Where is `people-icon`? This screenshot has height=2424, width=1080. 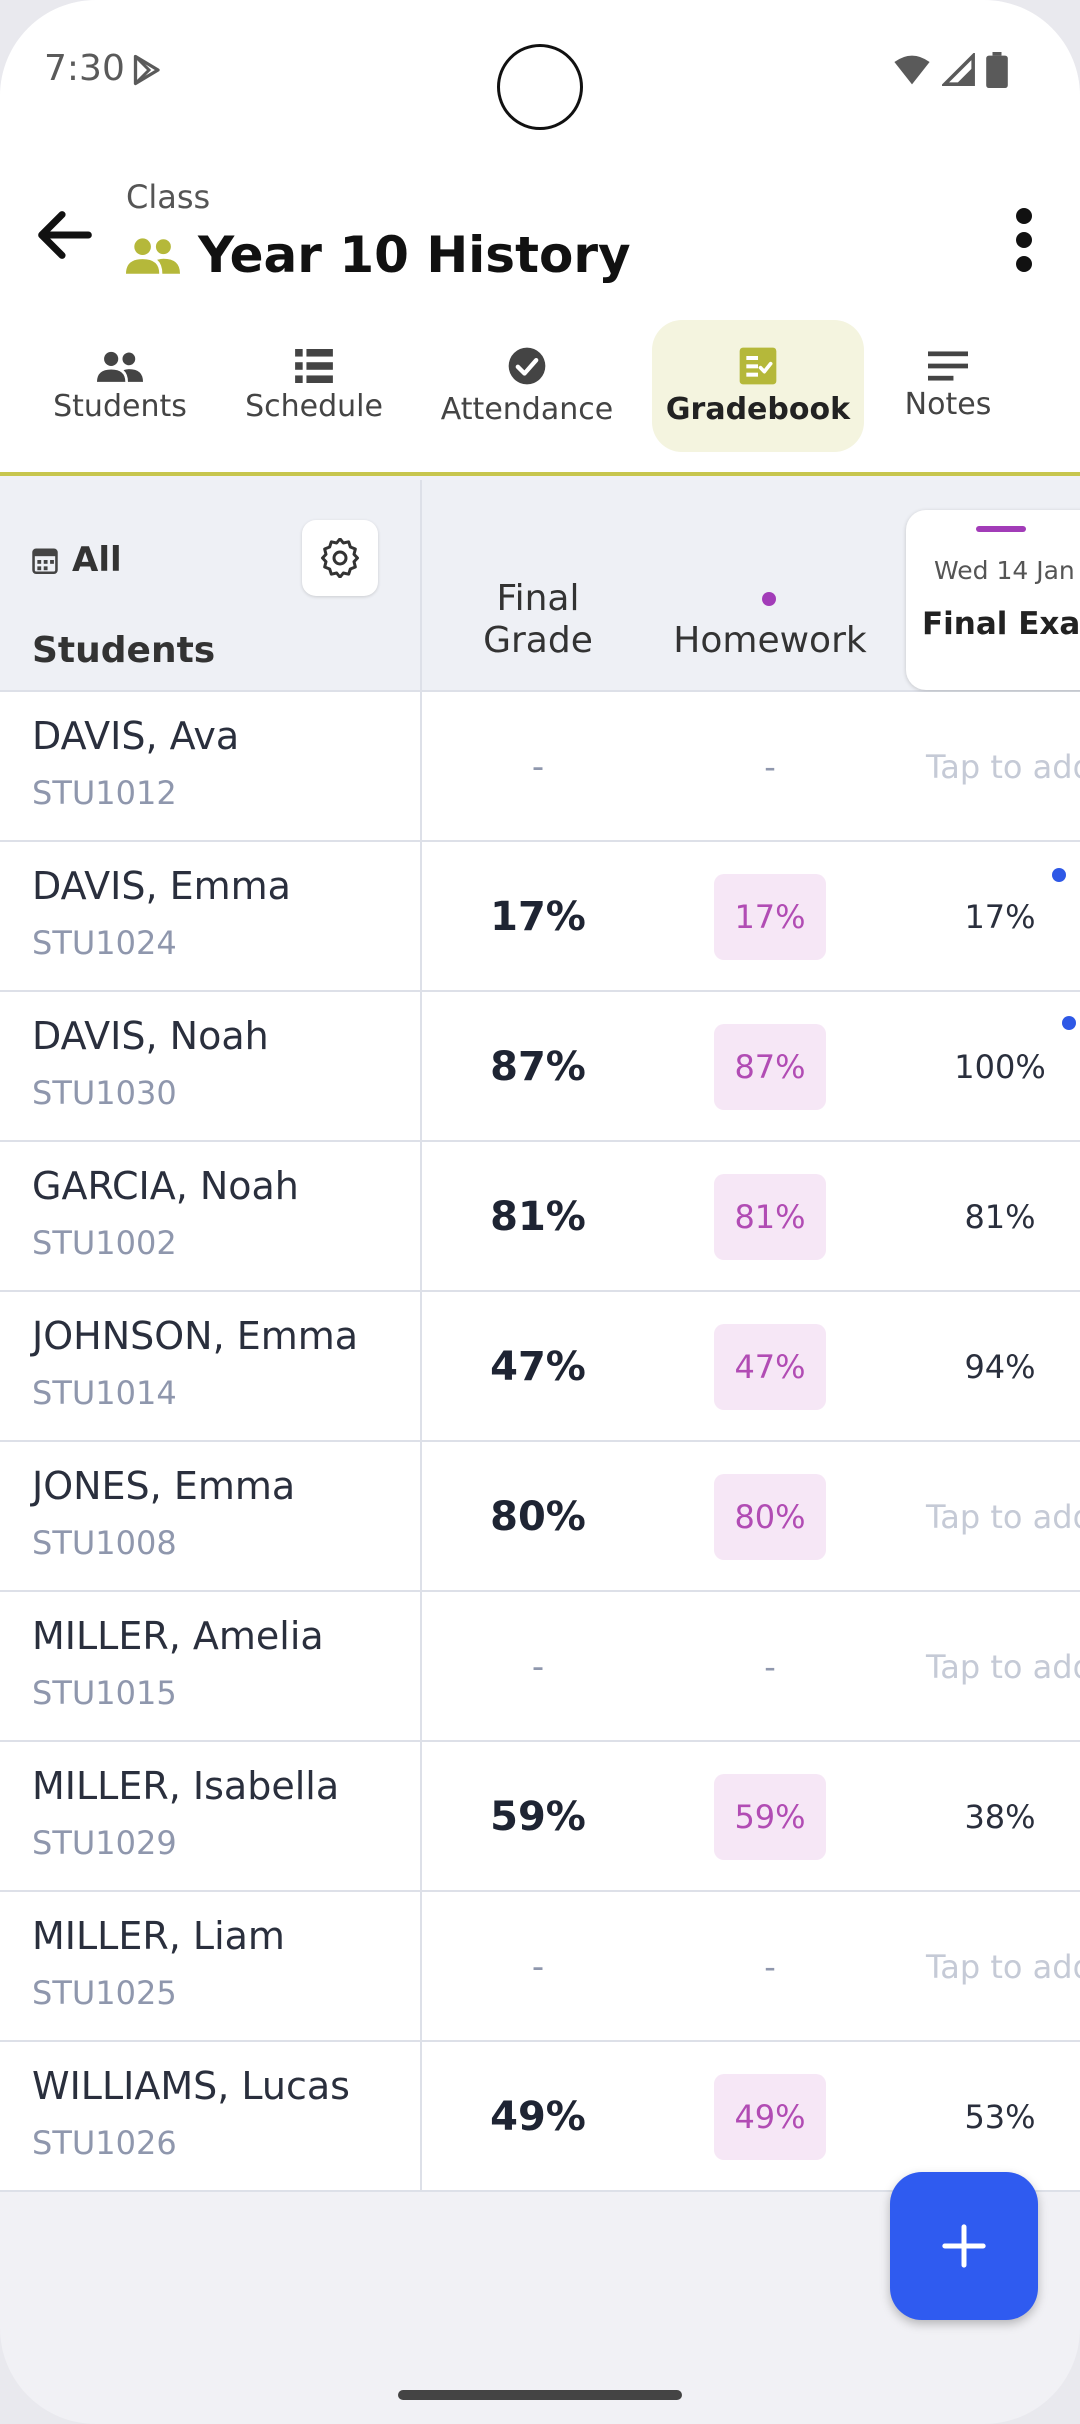
people-icon is located at coordinates (120, 366).